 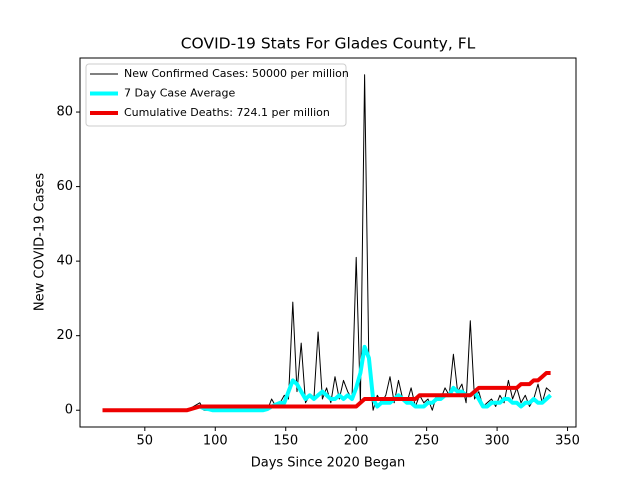 I want to click on x-tick-label: 250, so click(x=426, y=441).